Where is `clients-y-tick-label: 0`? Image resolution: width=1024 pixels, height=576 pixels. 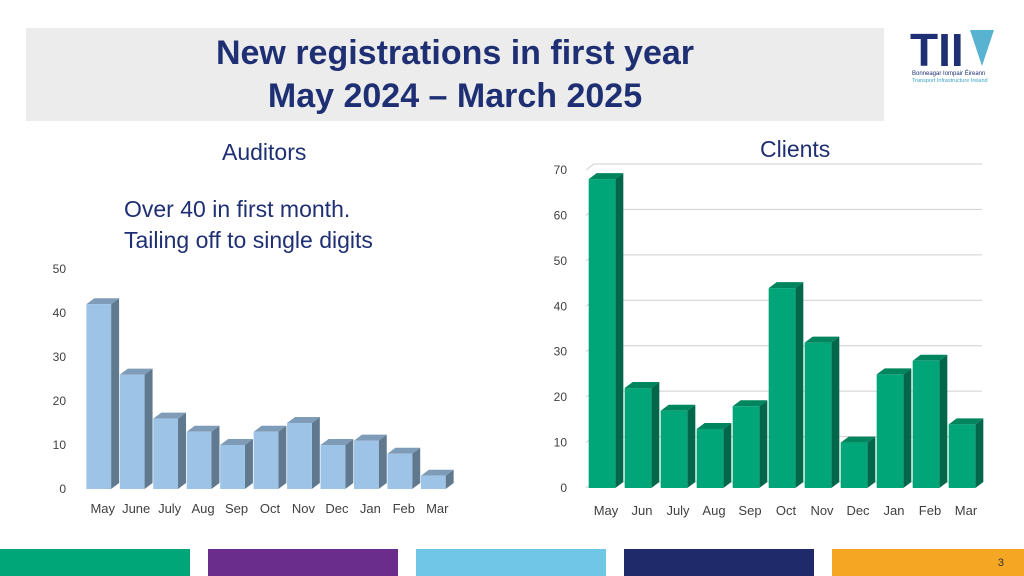 clients-y-tick-label: 0 is located at coordinates (563, 488).